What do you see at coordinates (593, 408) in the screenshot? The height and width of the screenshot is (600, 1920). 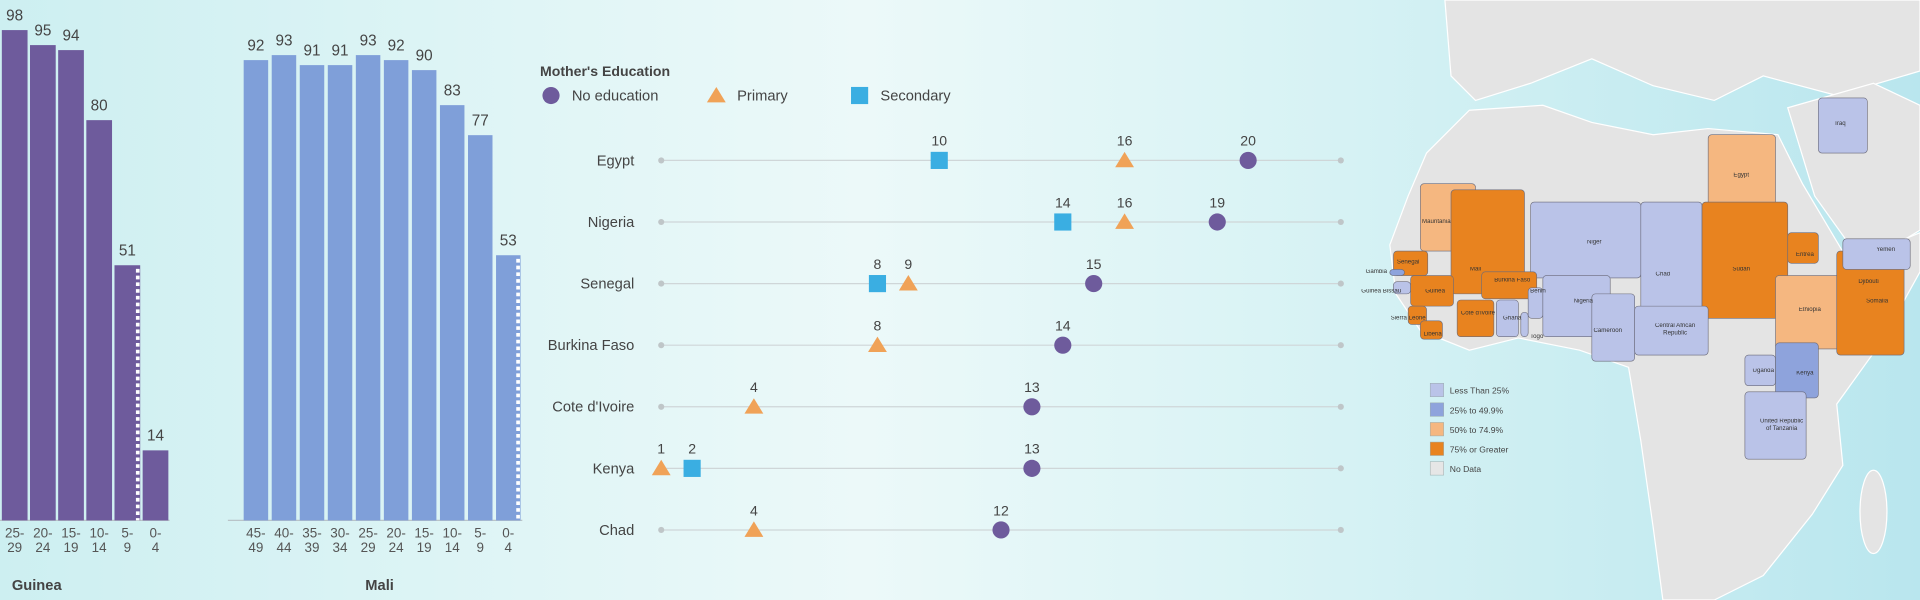 I see `y-tick-label: Cote d'Ivoire` at bounding box center [593, 408].